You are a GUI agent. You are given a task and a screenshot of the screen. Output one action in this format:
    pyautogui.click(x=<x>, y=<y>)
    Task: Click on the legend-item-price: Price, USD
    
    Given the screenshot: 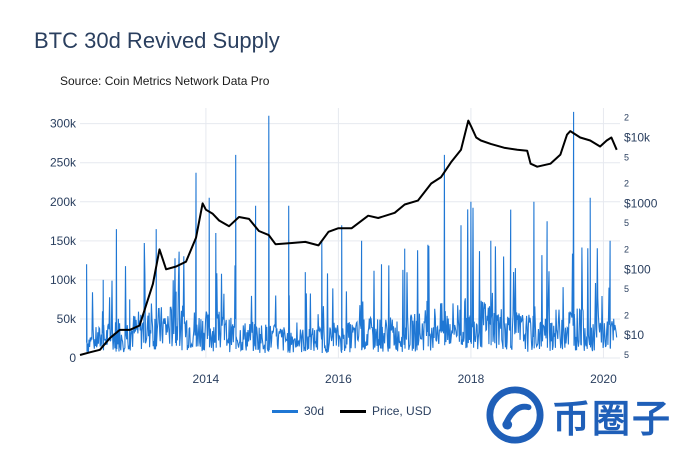 What is the action you would take?
    pyautogui.click(x=385, y=411)
    